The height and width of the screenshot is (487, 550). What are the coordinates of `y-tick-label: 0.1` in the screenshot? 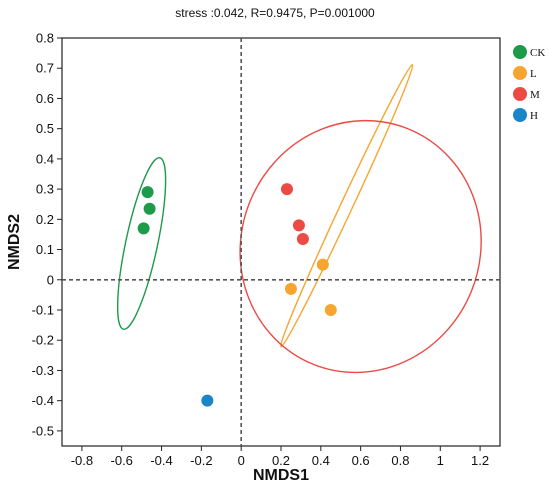 It's located at (45, 249).